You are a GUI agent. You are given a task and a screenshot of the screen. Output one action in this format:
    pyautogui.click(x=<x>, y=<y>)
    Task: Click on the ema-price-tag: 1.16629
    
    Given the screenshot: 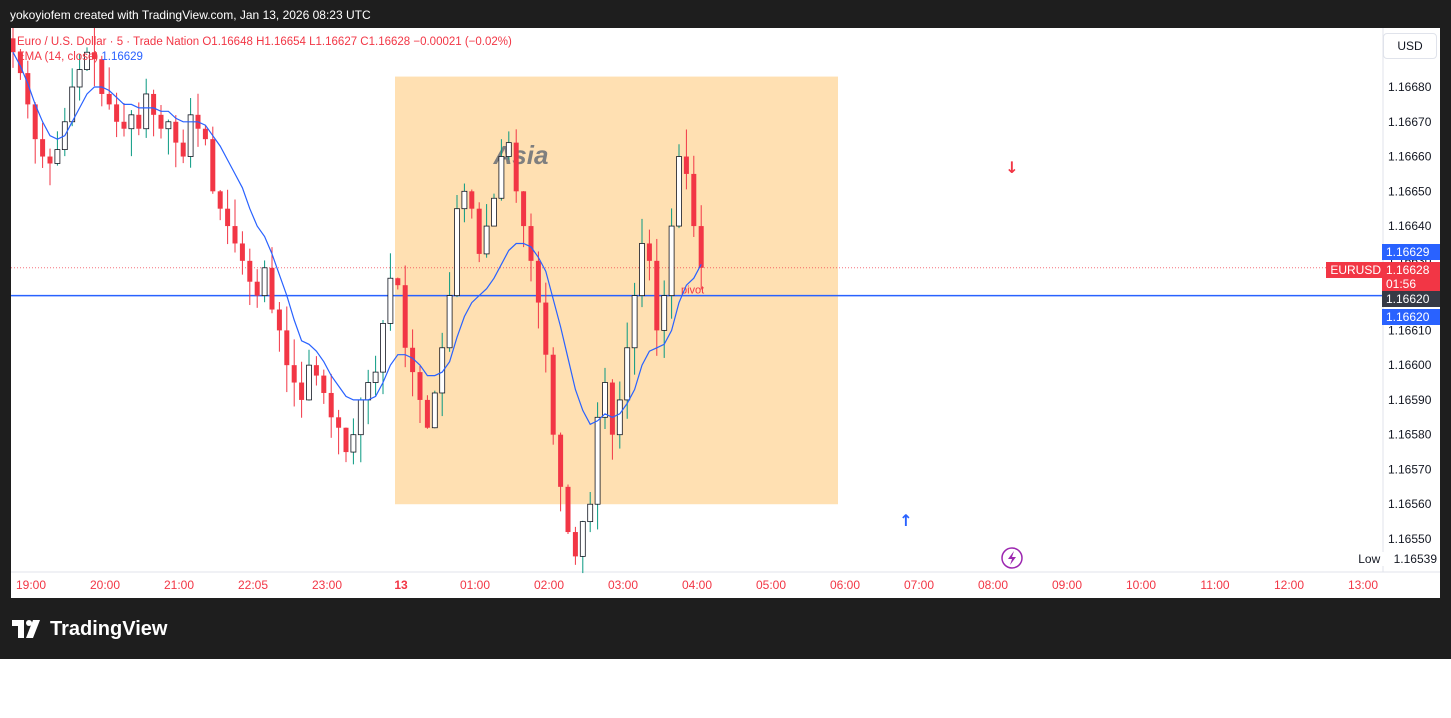 What is the action you would take?
    pyautogui.click(x=1411, y=252)
    